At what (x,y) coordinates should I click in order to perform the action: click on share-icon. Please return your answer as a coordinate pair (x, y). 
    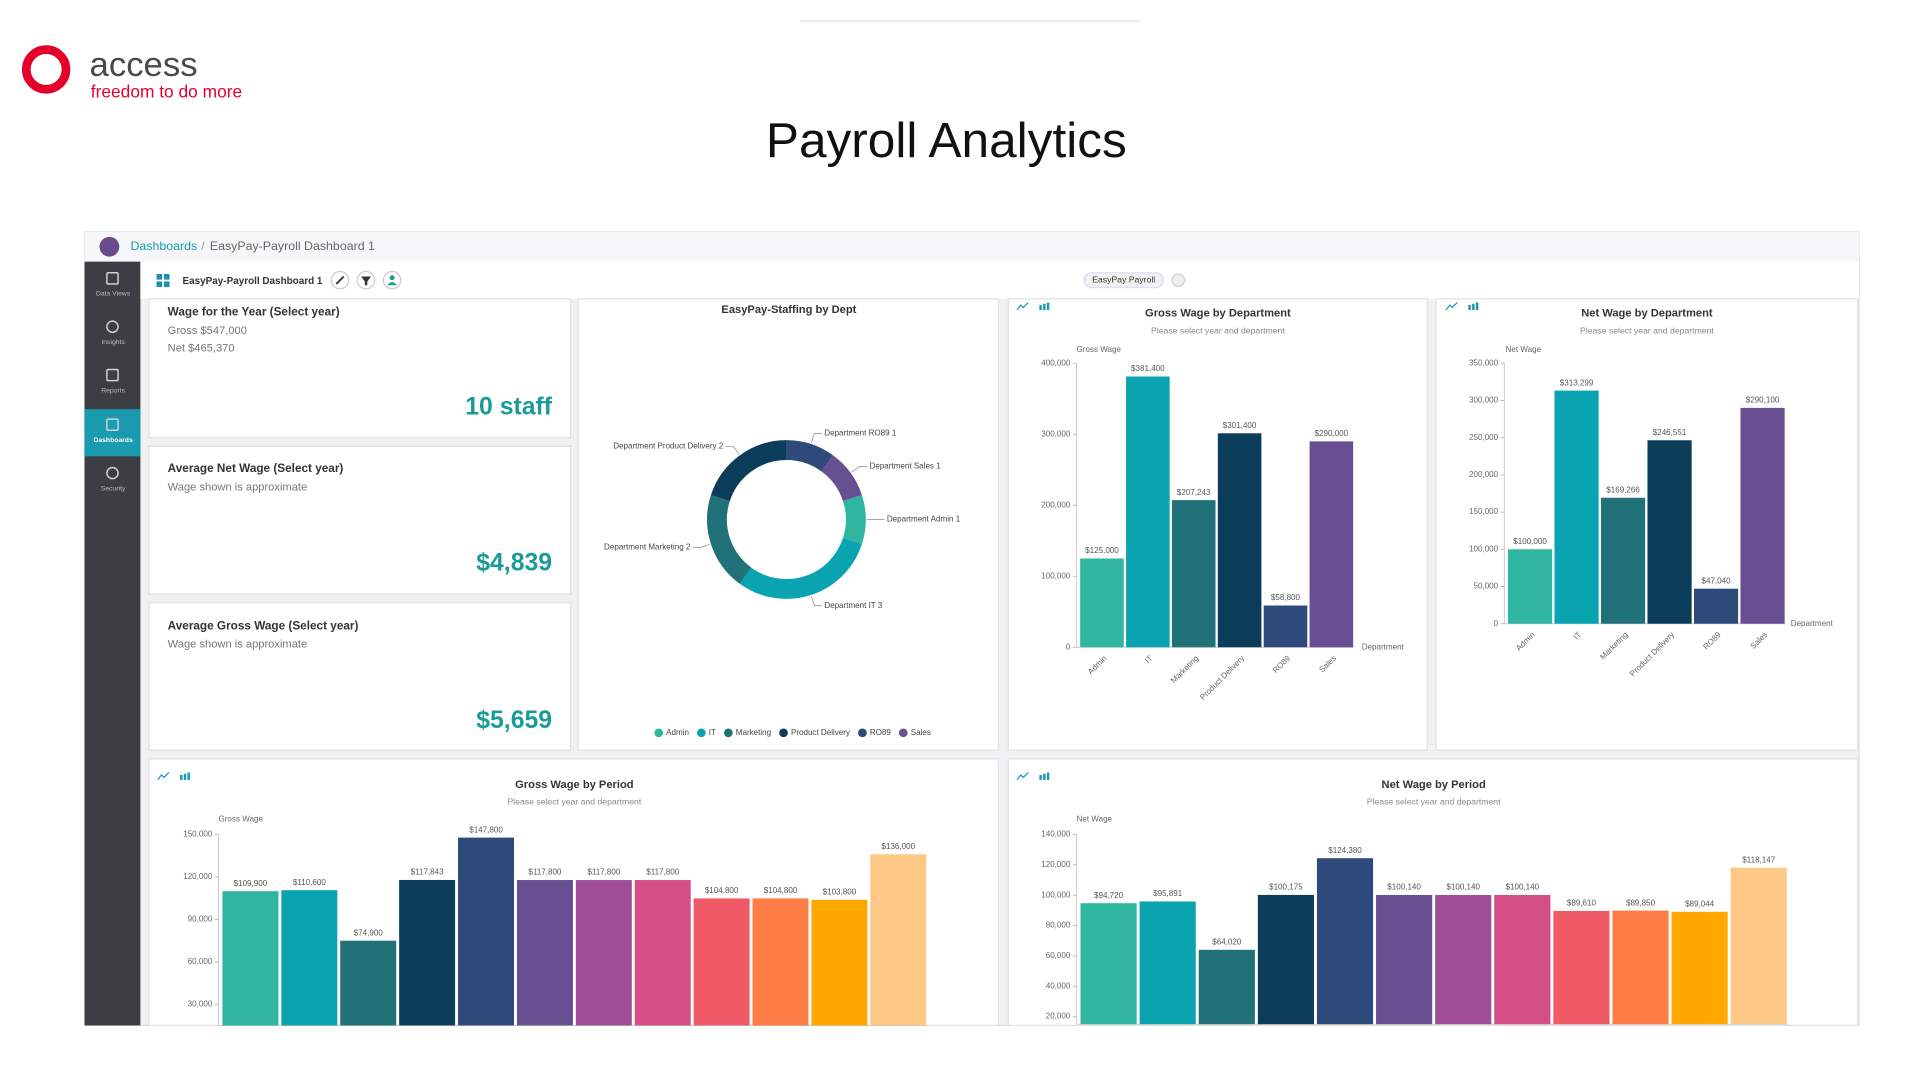
    Looking at the image, I should click on (392, 284).